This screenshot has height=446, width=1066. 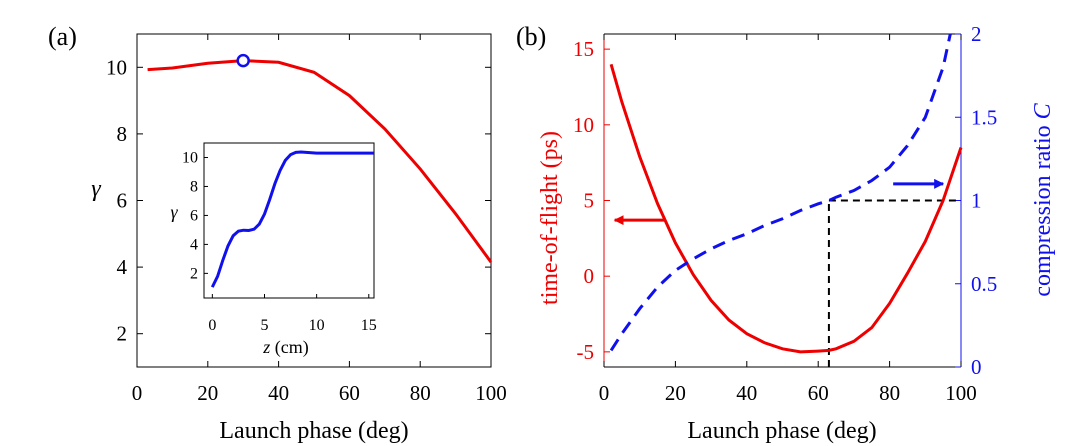 What do you see at coordinates (194, 273) in the screenshot?
I see `inset-ytick-label: 2` at bounding box center [194, 273].